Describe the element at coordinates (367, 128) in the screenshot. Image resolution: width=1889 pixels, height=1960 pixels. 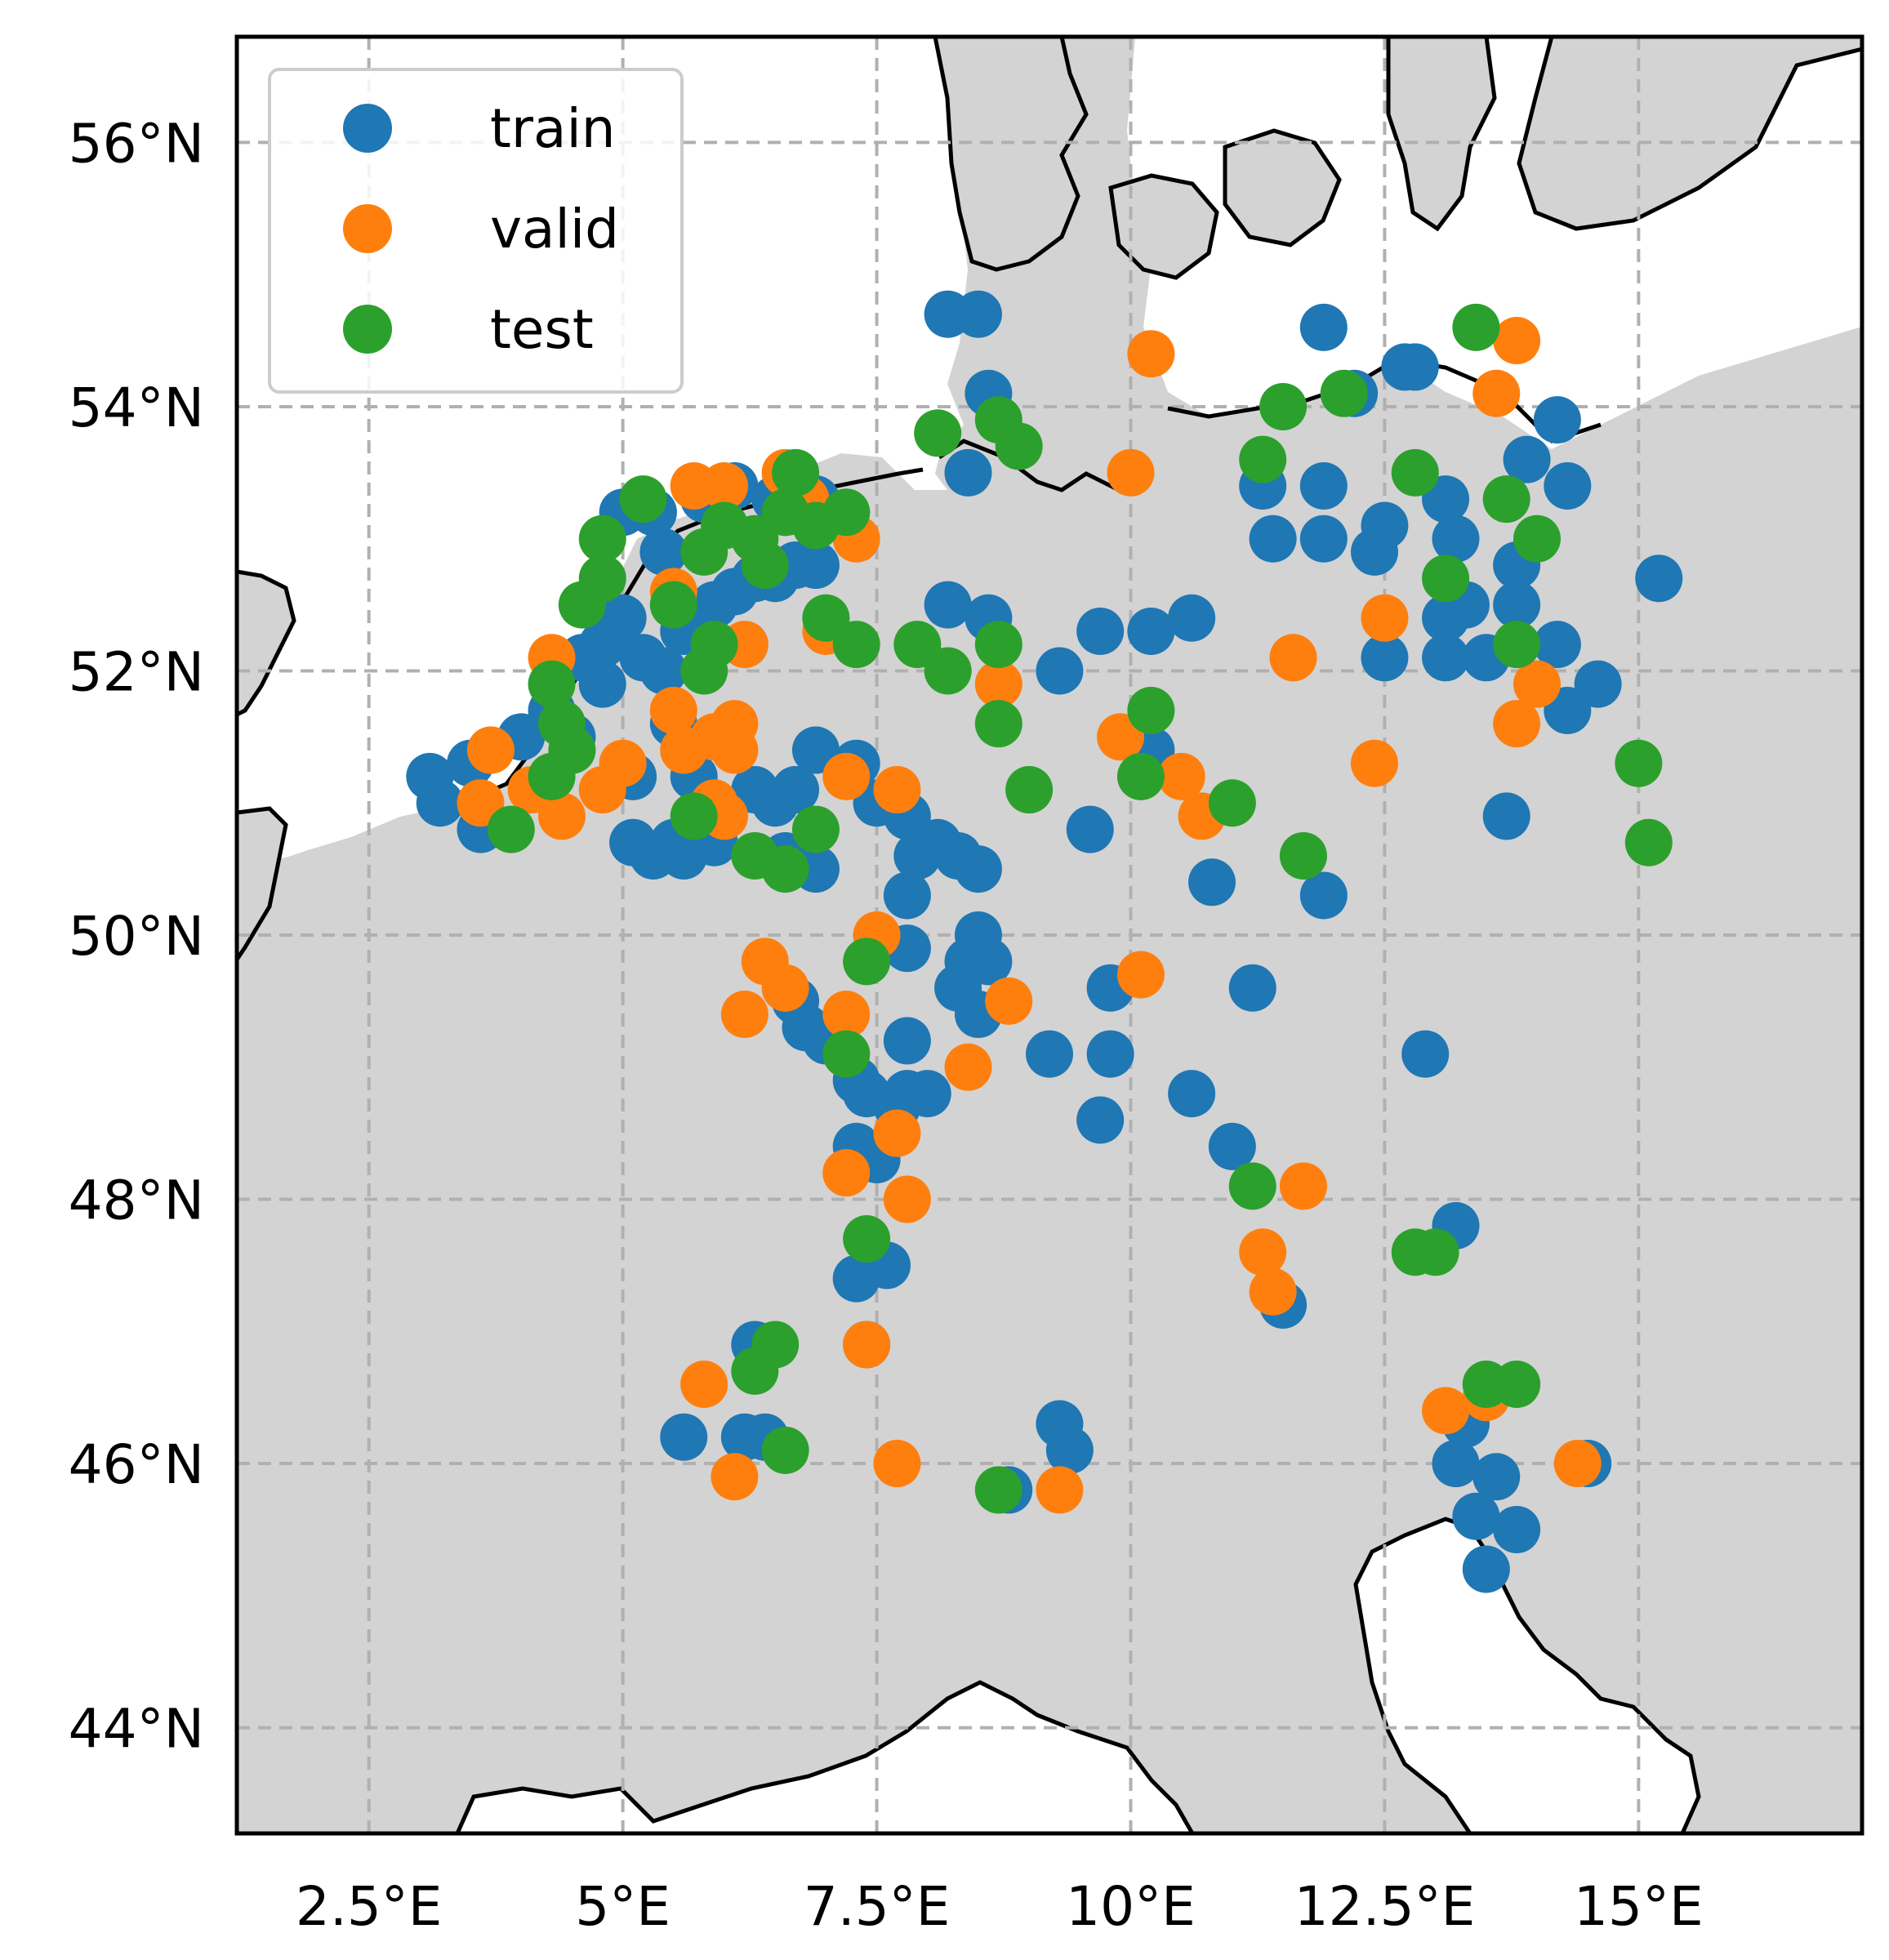
I see `legend-marker-train` at that location.